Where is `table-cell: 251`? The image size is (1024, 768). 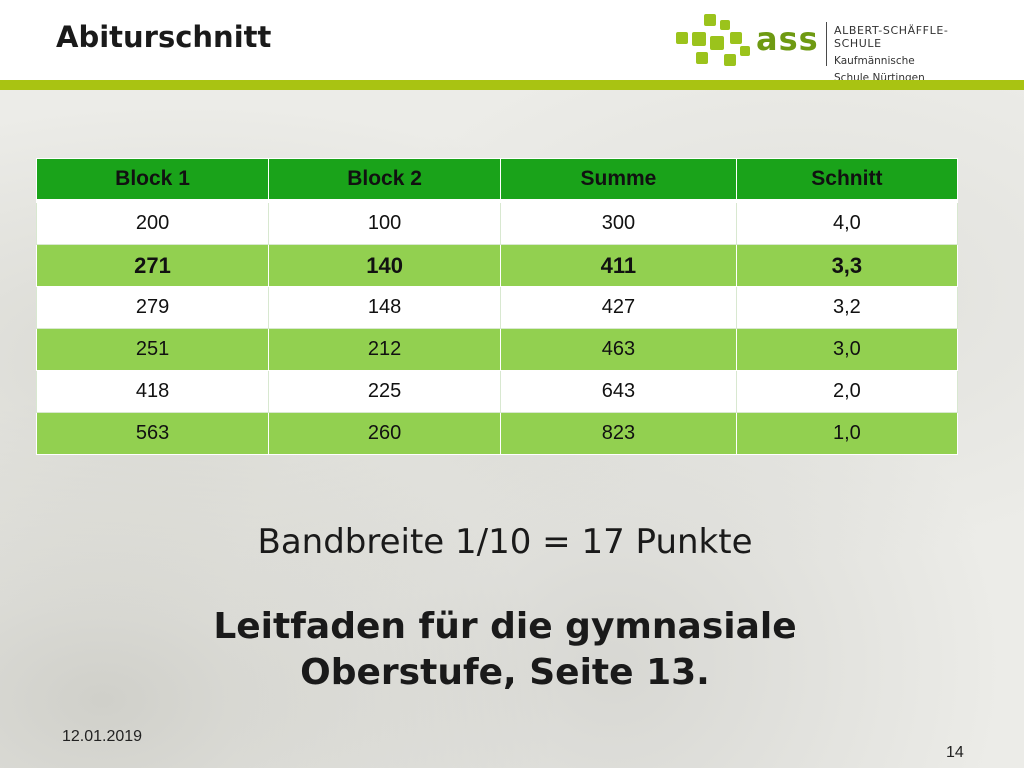 table-cell: 251 is located at coordinates (152, 349).